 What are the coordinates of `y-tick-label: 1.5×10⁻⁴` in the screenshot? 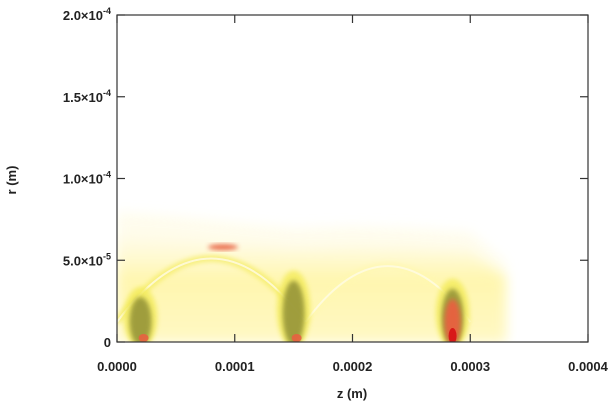 It's located at (87, 96).